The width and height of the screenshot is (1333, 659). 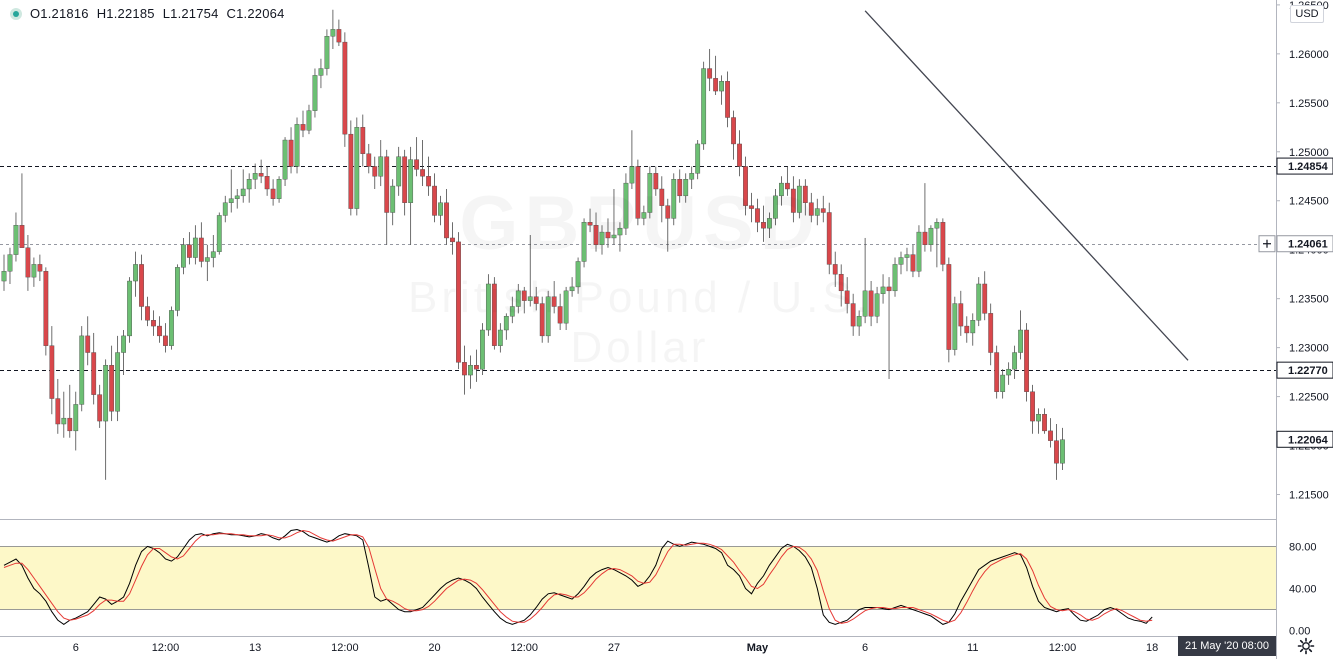 What do you see at coordinates (1309, 349) in the screenshot?
I see `price-tick-label: 1.23000` at bounding box center [1309, 349].